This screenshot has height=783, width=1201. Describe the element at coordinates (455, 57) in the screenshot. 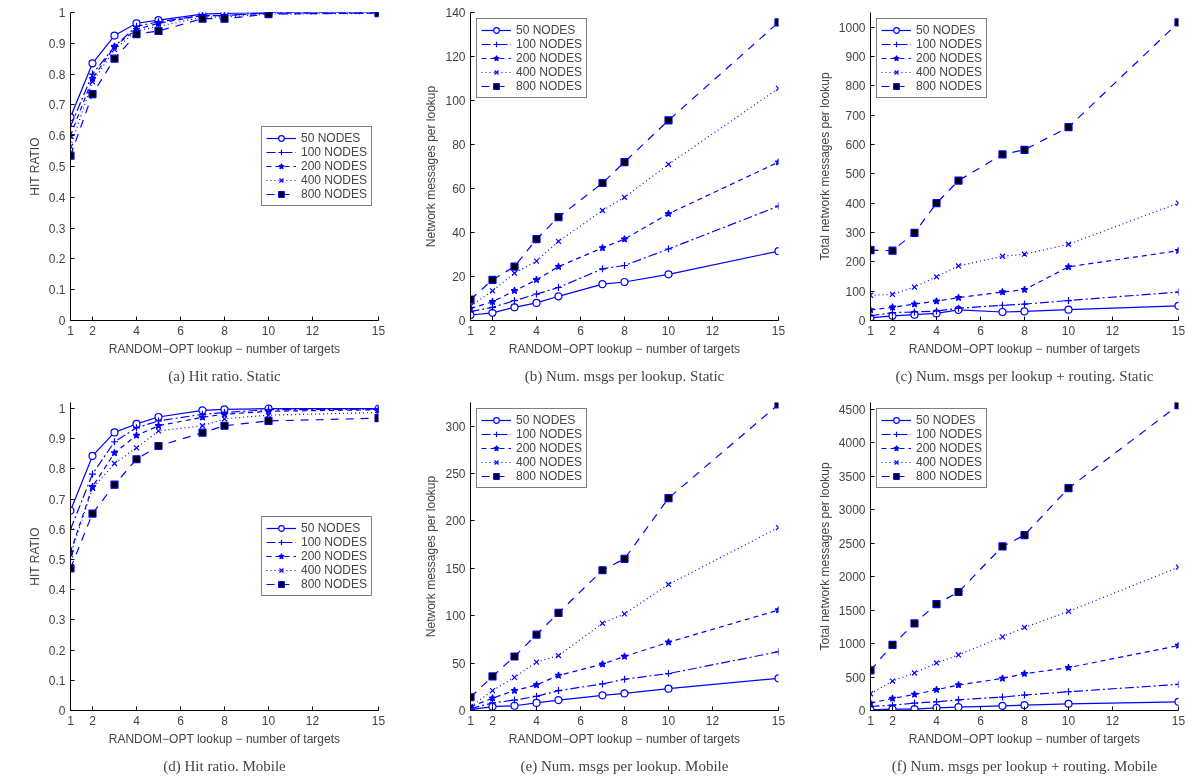

I see `y-tick-label: 120` at that location.